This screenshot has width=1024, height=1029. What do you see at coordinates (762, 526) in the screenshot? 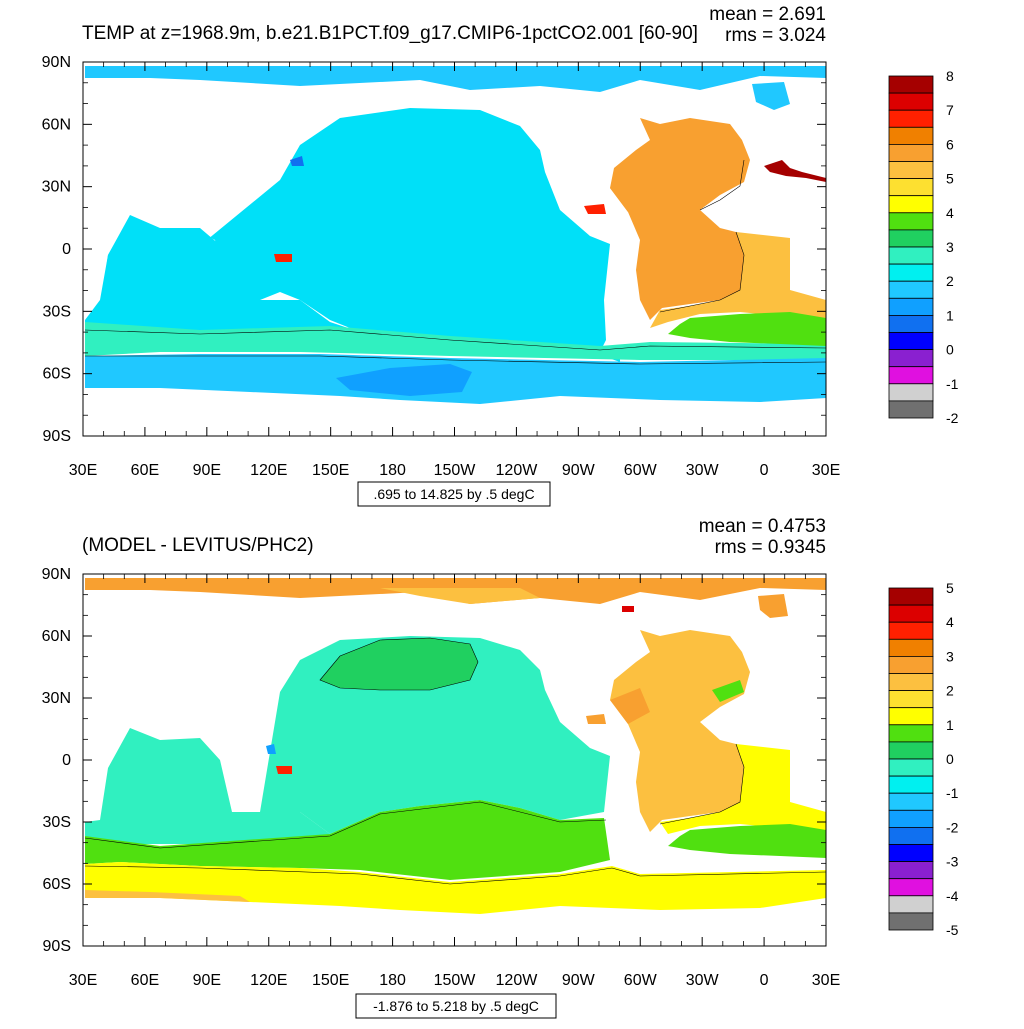
I see `bottom-mean: mean = 0.4753` at bounding box center [762, 526].